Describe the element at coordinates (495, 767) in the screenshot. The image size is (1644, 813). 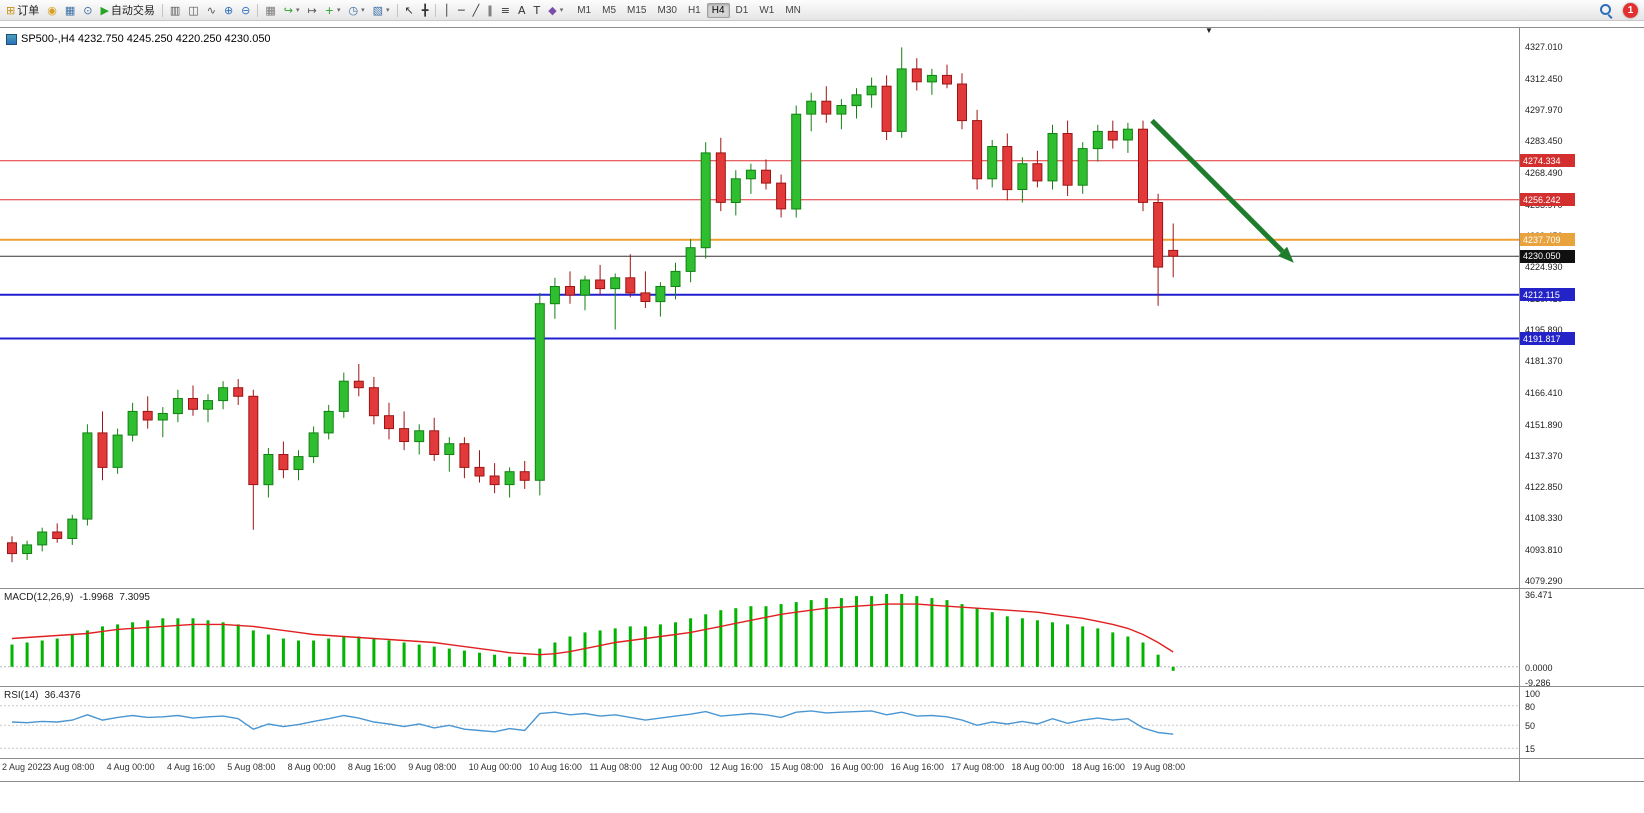
I see `time-tick-label: 10 Aug 00:00` at that location.